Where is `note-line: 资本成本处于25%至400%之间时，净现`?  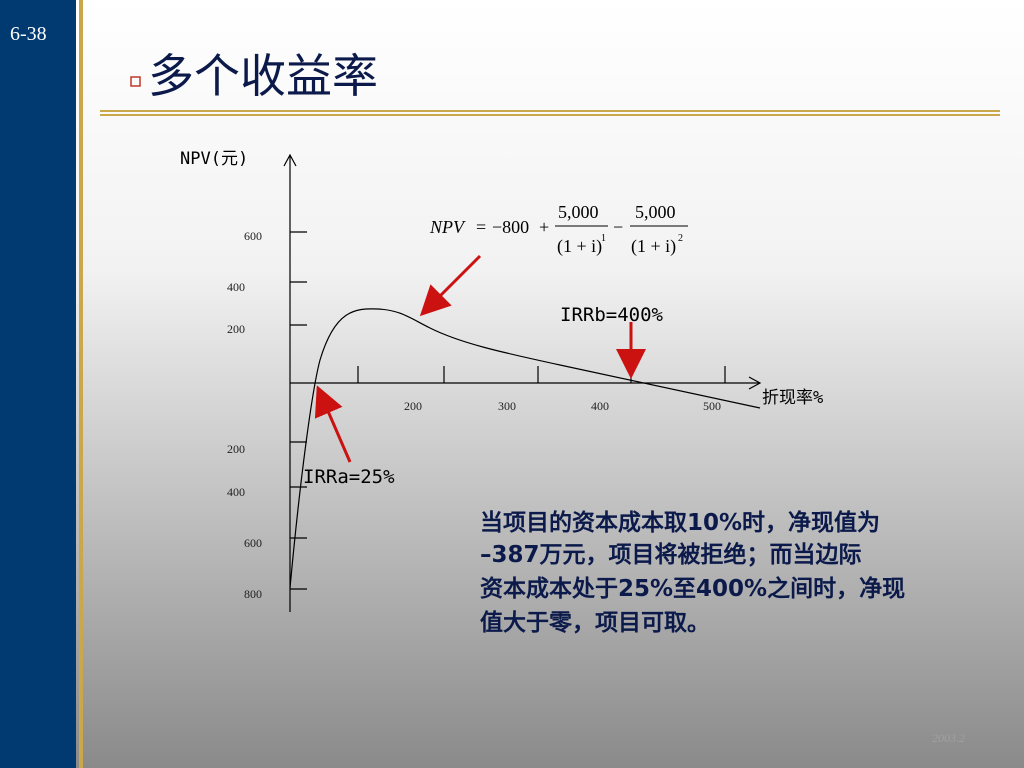 note-line: 资本成本处于25%至400%之间时，净现 is located at coordinates (692, 588).